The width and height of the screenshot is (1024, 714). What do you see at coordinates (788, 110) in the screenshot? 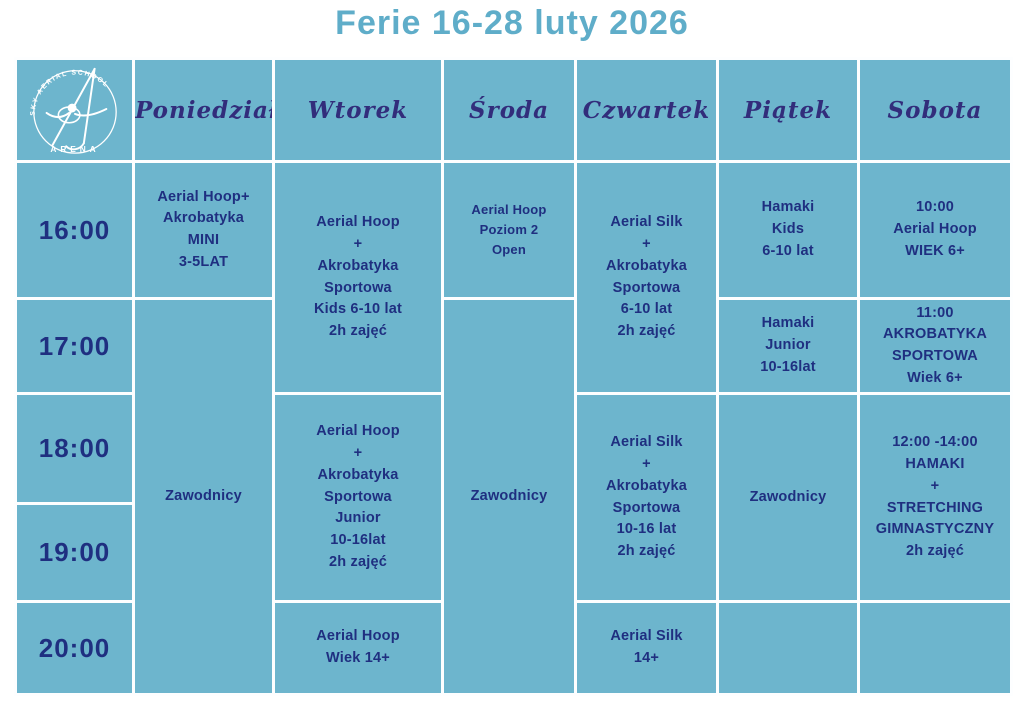
I see `day-header-piatek: Piątek` at bounding box center [788, 110].